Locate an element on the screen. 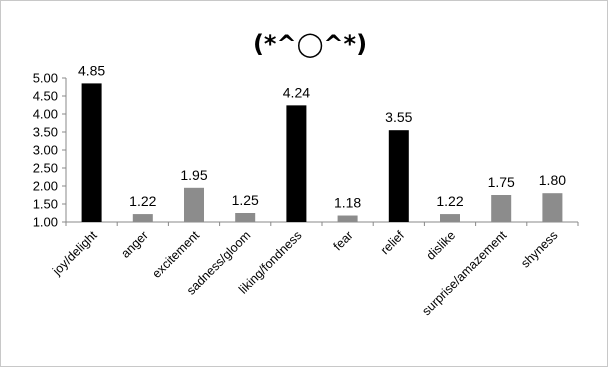 Image resolution: width=608 pixels, height=367 pixels. category-label: dislike is located at coordinates (441, 245).